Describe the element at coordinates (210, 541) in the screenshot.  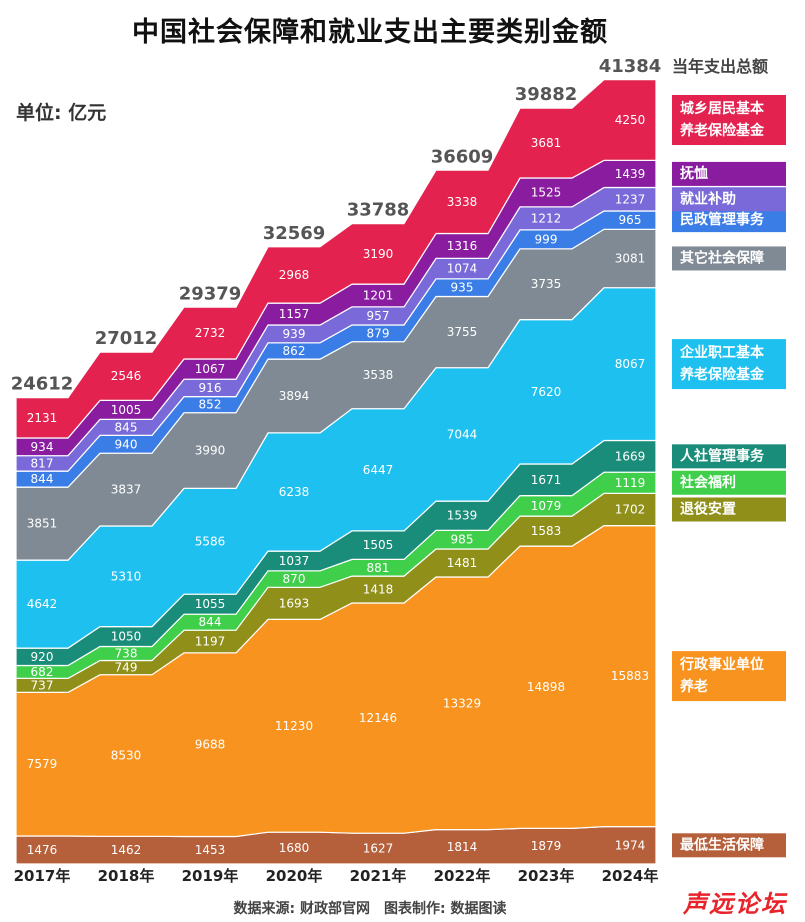
I see `data-label: 5586` at that location.